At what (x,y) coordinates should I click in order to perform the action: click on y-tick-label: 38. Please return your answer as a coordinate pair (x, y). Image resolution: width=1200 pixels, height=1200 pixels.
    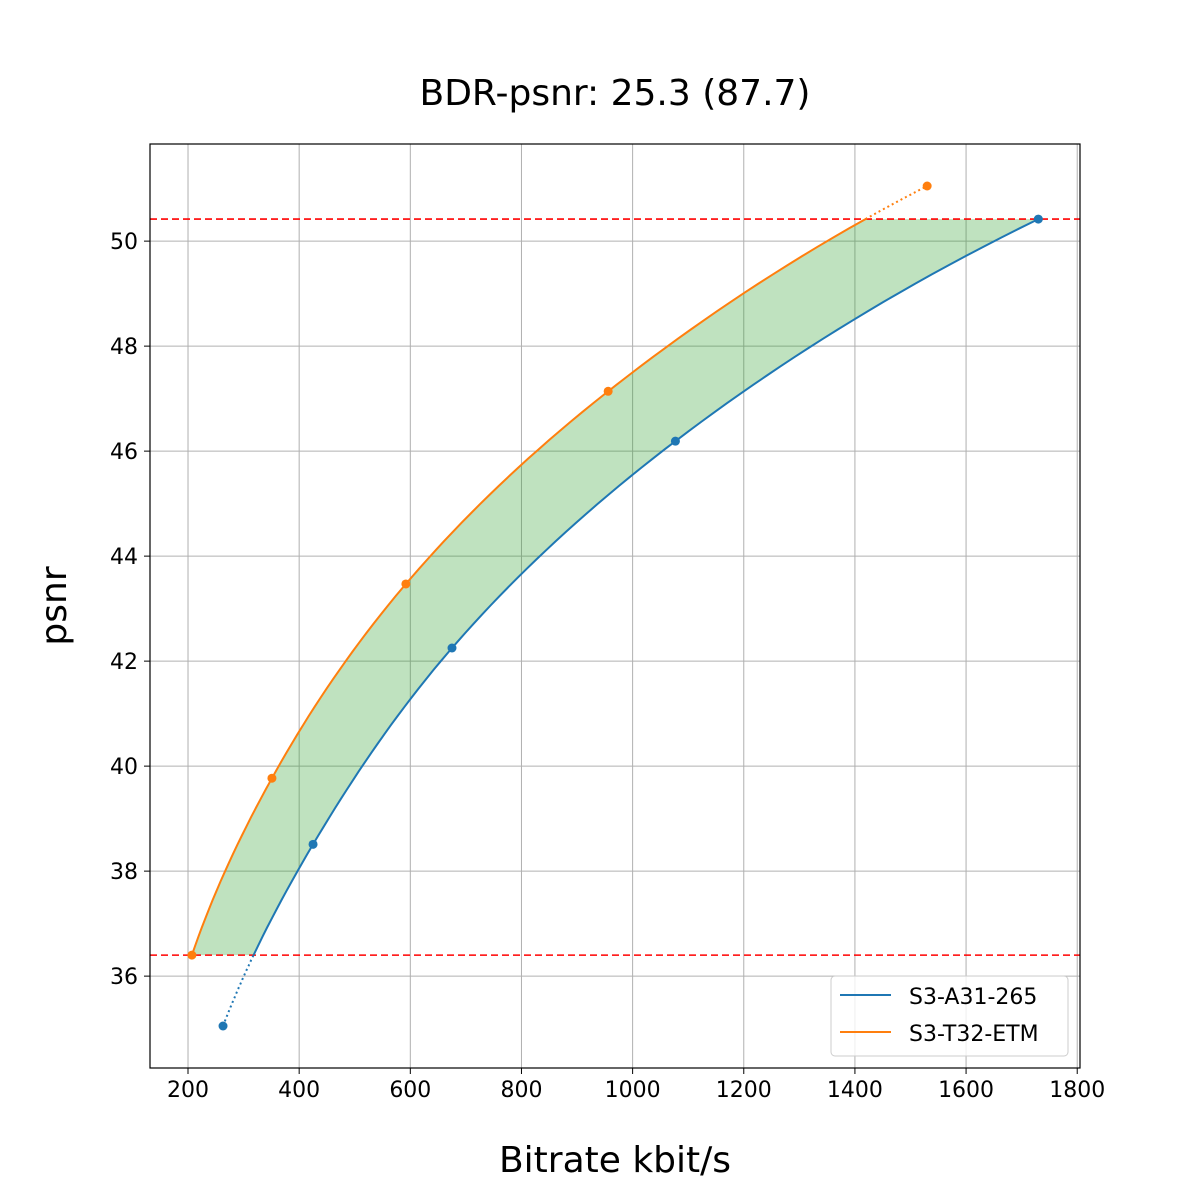
    Looking at the image, I should click on (124, 872).